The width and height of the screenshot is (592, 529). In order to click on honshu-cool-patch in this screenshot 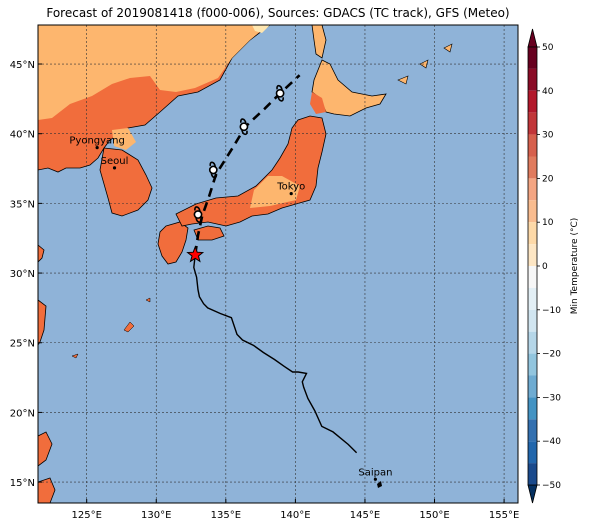, I will do `click(275, 192)`.